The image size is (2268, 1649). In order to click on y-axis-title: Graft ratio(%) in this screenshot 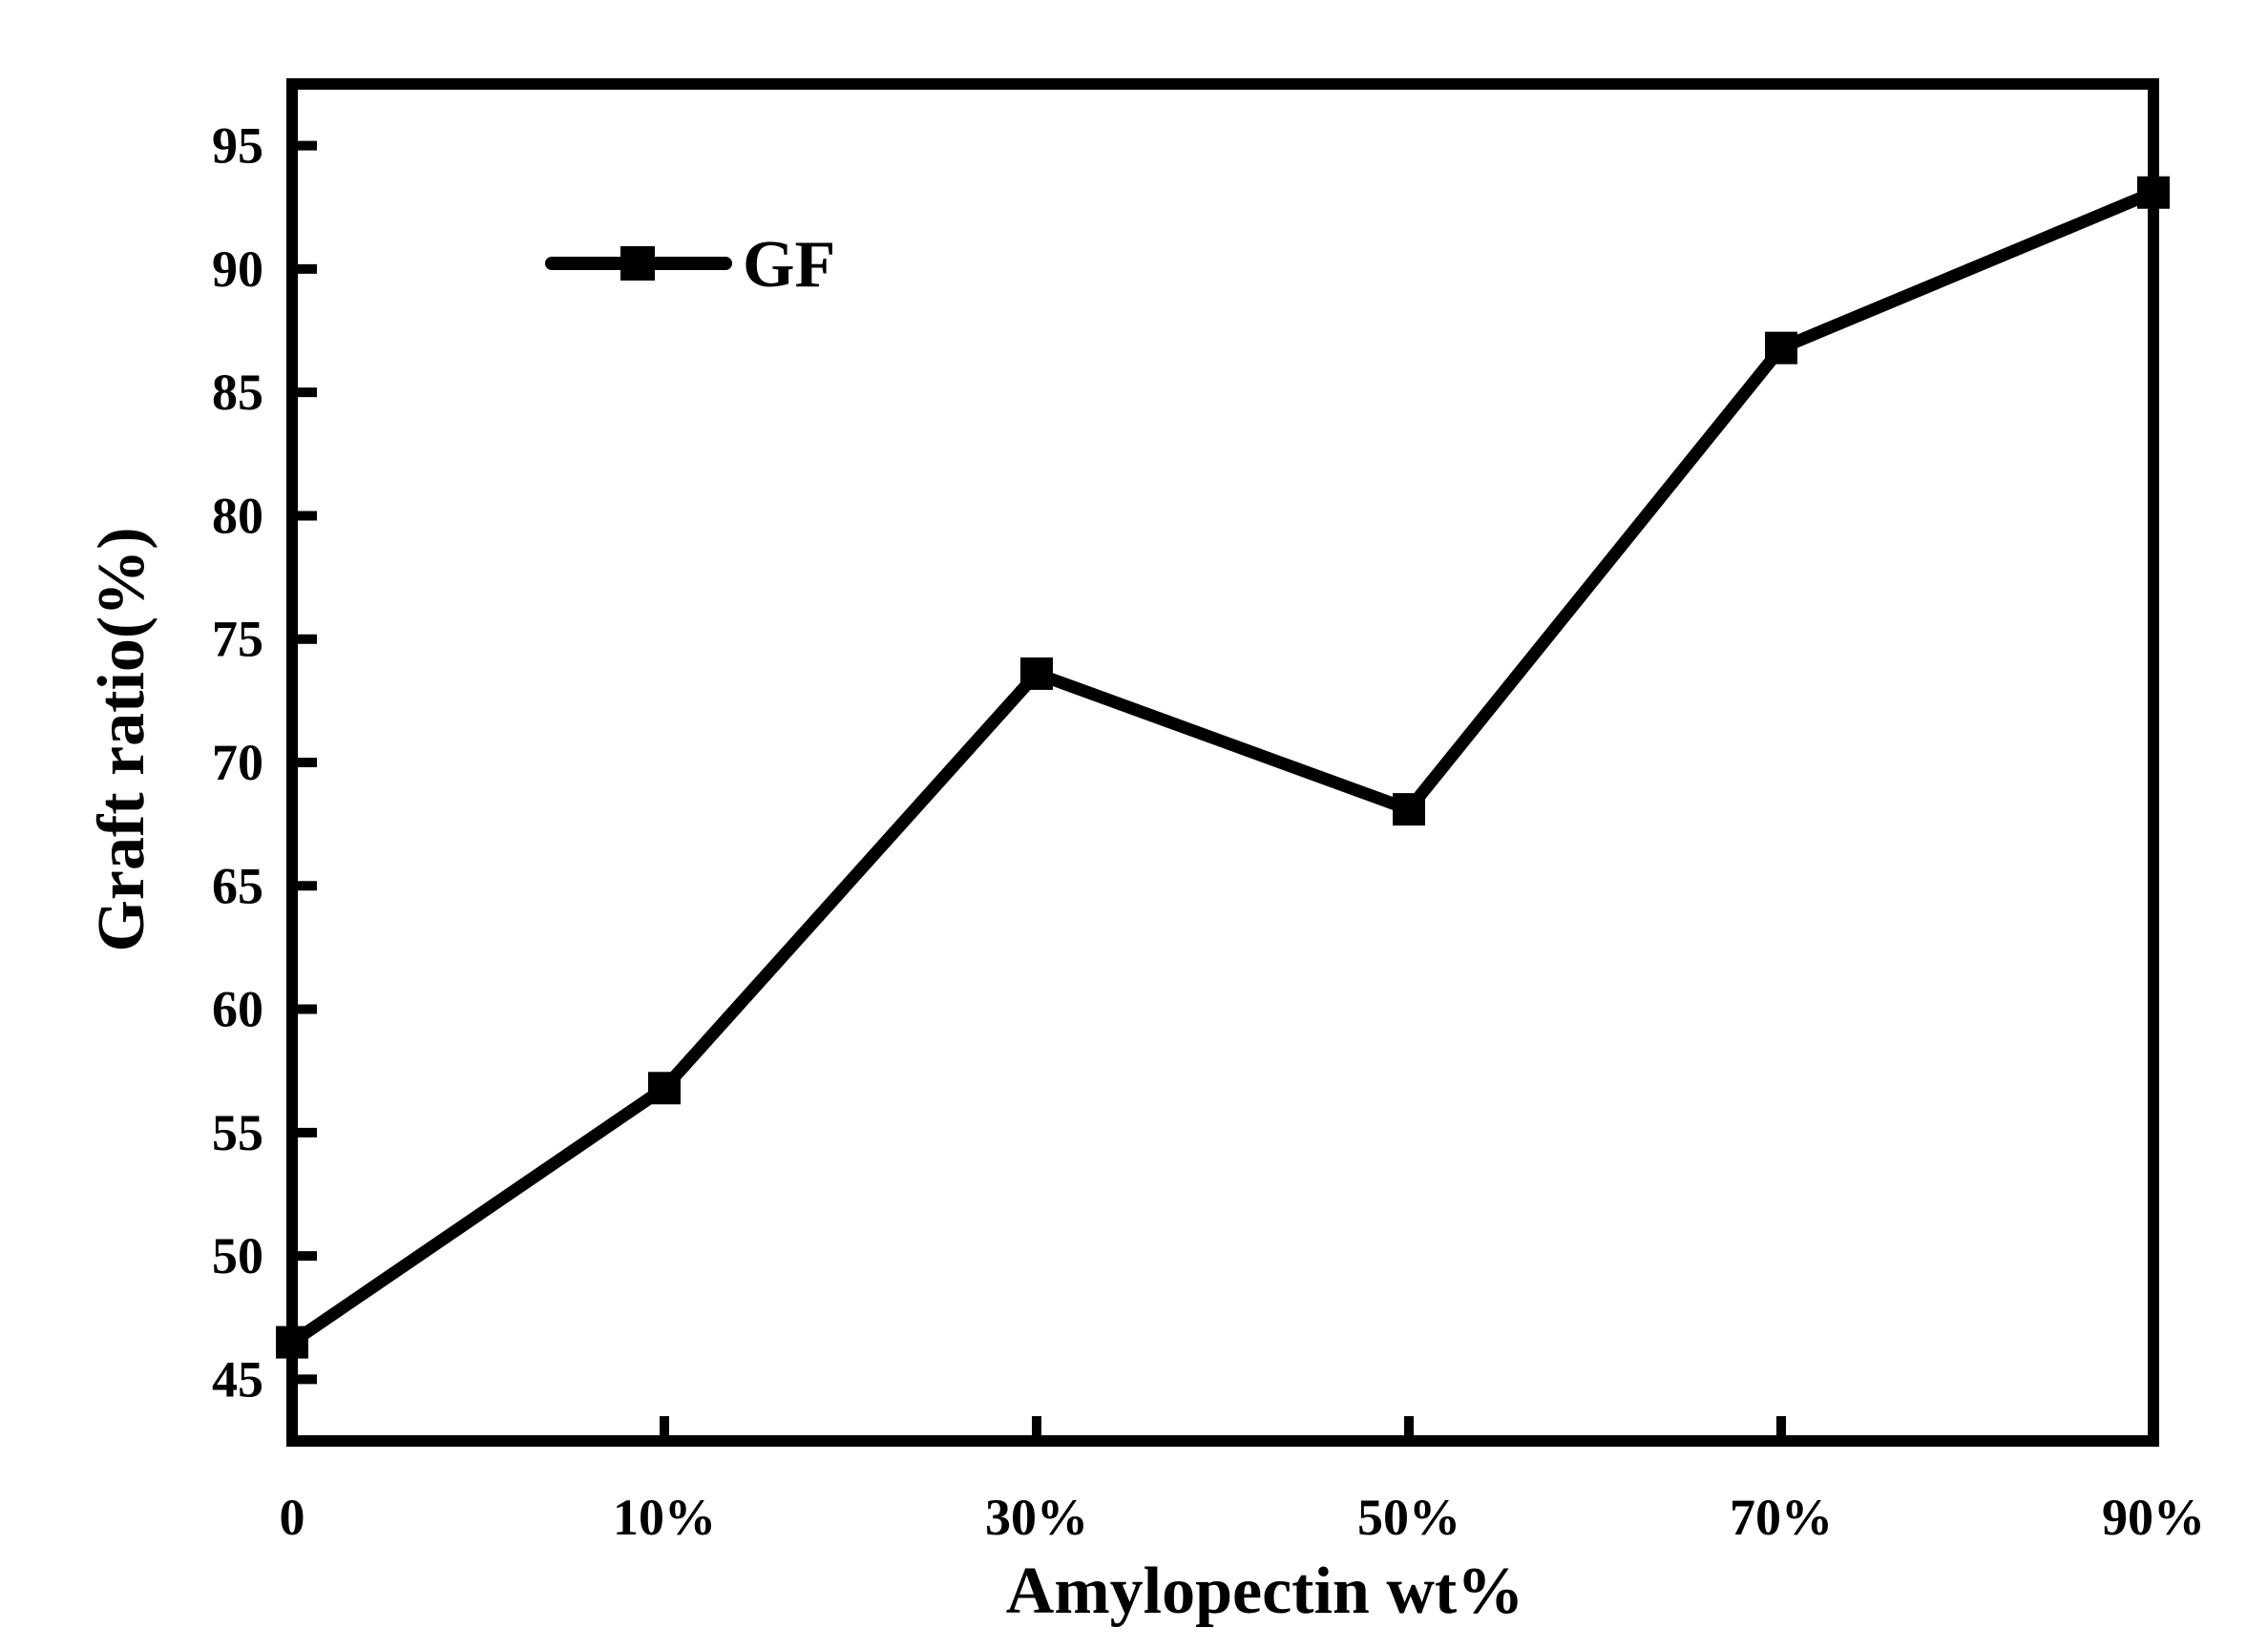, I will do `click(122, 739)`.